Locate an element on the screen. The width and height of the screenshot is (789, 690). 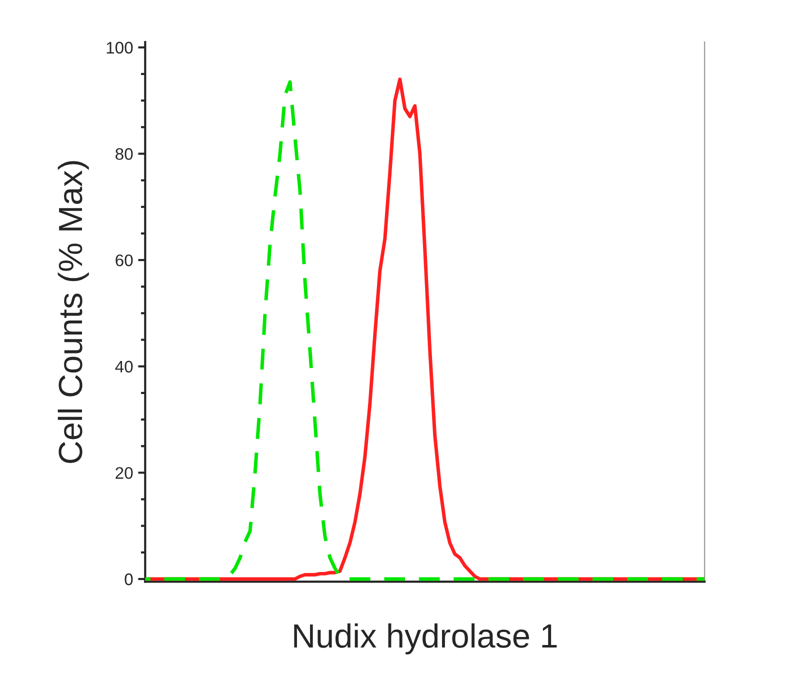
y-tick-label: 40 is located at coordinates (124, 366).